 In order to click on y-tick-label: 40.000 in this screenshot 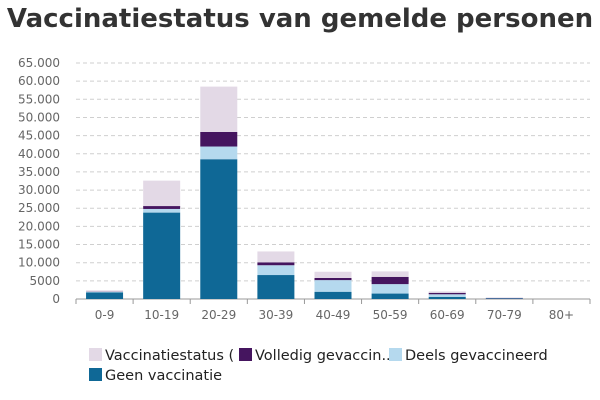, I will do `click(39, 154)`.